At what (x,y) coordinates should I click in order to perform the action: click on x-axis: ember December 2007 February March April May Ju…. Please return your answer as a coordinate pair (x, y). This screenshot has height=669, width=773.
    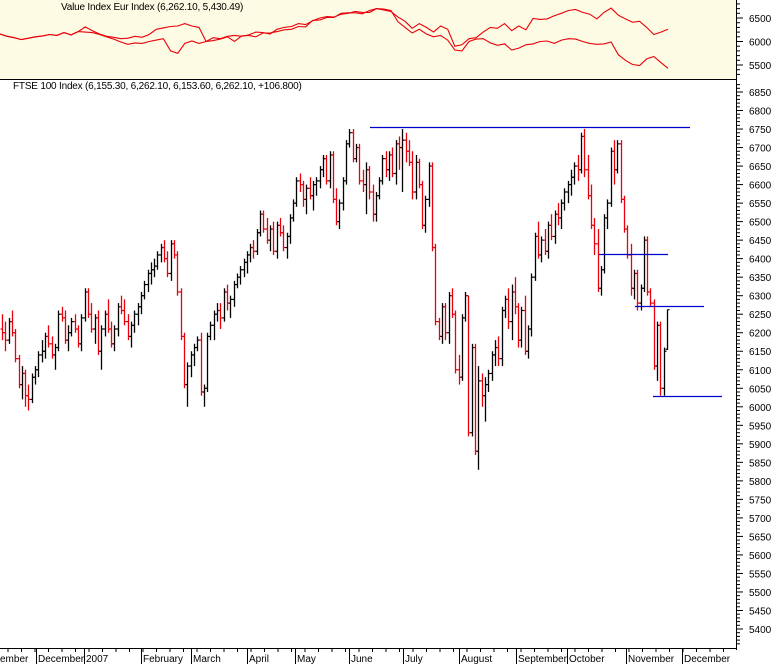
    Looking at the image, I should click on (368, 656).